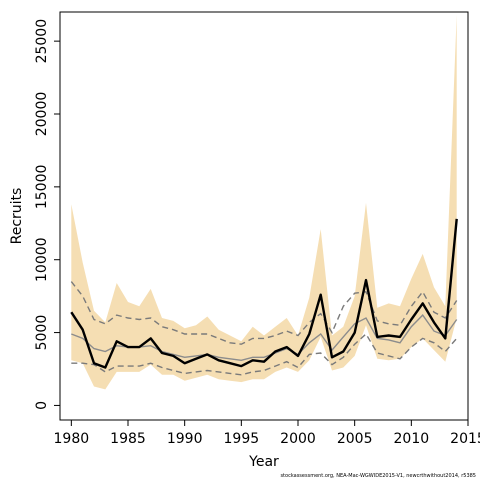 Image resolution: width=480 pixels, height=480 pixels. What do you see at coordinates (263, 462) in the screenshot?
I see `x-axis-label: Year` at bounding box center [263, 462].